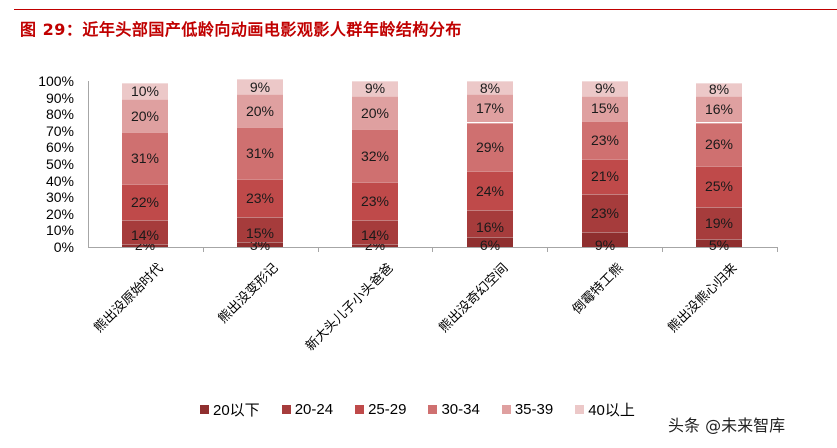  What do you see at coordinates (380, 409) in the screenshot?
I see `legend-item: 25-29` at bounding box center [380, 409].